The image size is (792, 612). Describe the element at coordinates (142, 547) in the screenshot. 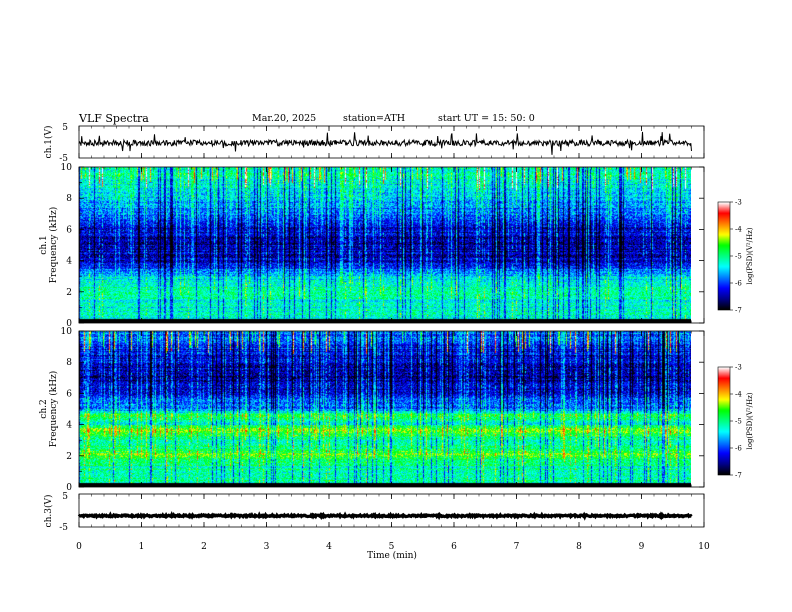

I see `time-tick-label: 1` at that location.